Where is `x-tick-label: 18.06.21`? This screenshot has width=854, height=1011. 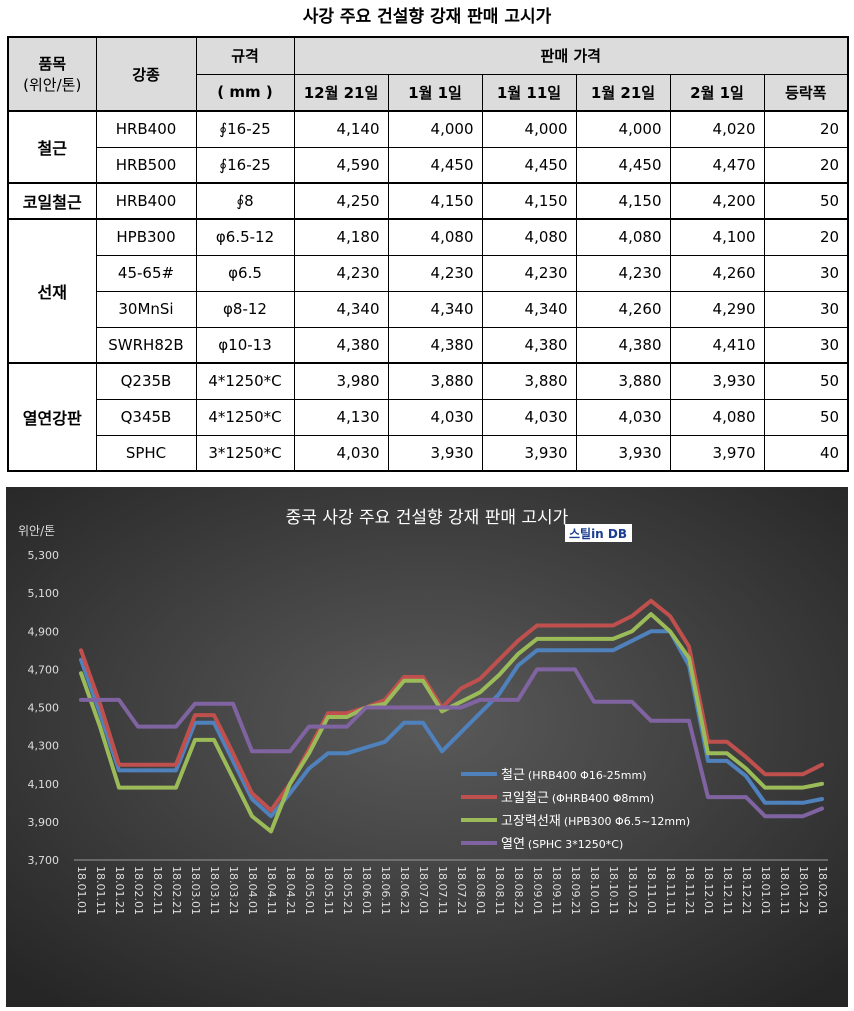
x-tick-label: 18.06.21 is located at coordinates (404, 890).